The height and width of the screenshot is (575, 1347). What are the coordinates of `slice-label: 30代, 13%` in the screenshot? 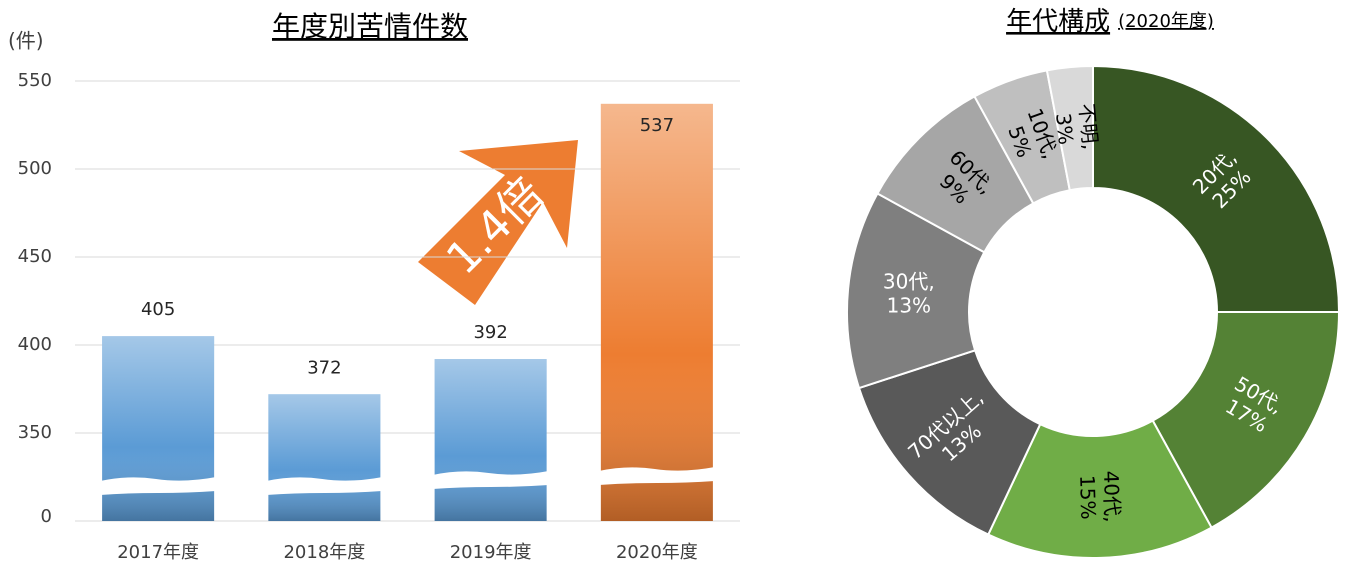 It's located at (909, 293).